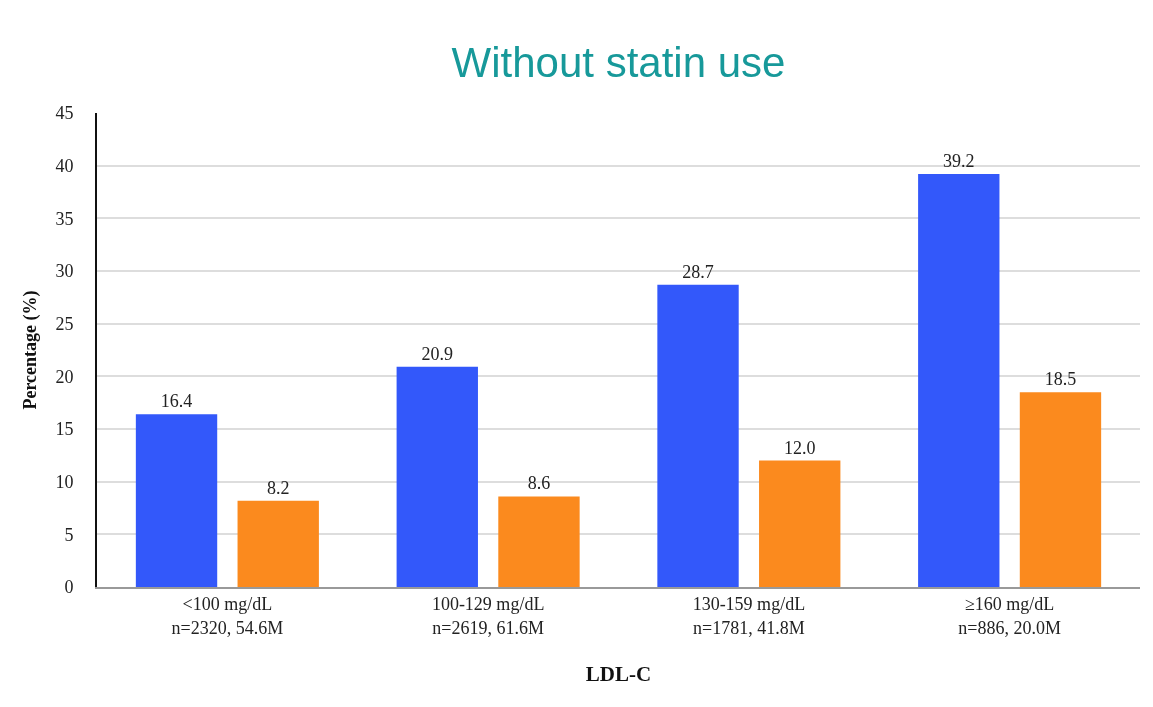  I want to click on chart-title: Without statin use, so click(618, 62).